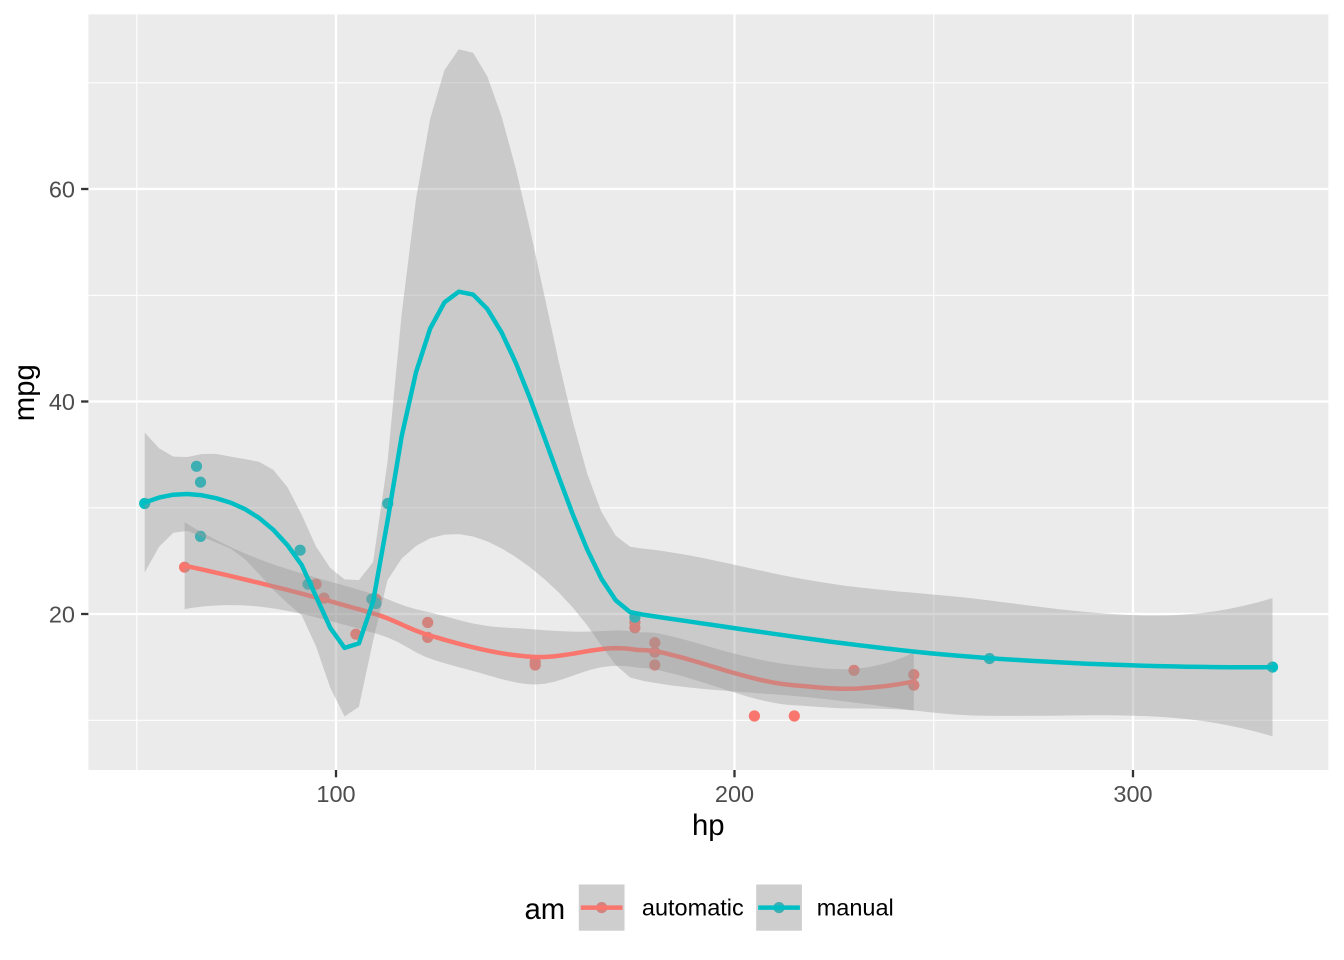  What do you see at coordinates (734, 794) in the screenshot?
I see `svg-text: 200` at bounding box center [734, 794].